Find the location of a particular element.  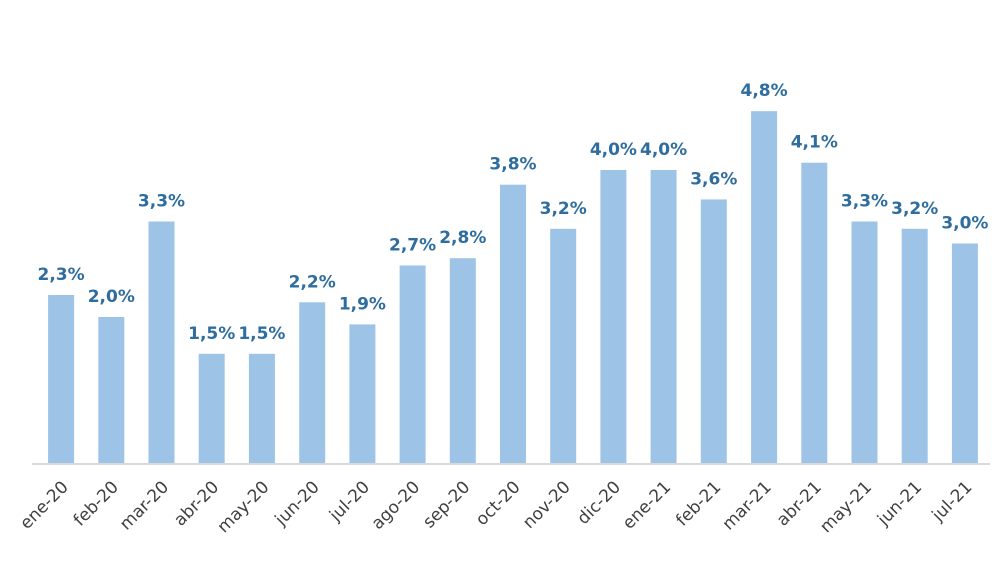

x-tick-label-jul-20: jul-20 is located at coordinates (349, 501).